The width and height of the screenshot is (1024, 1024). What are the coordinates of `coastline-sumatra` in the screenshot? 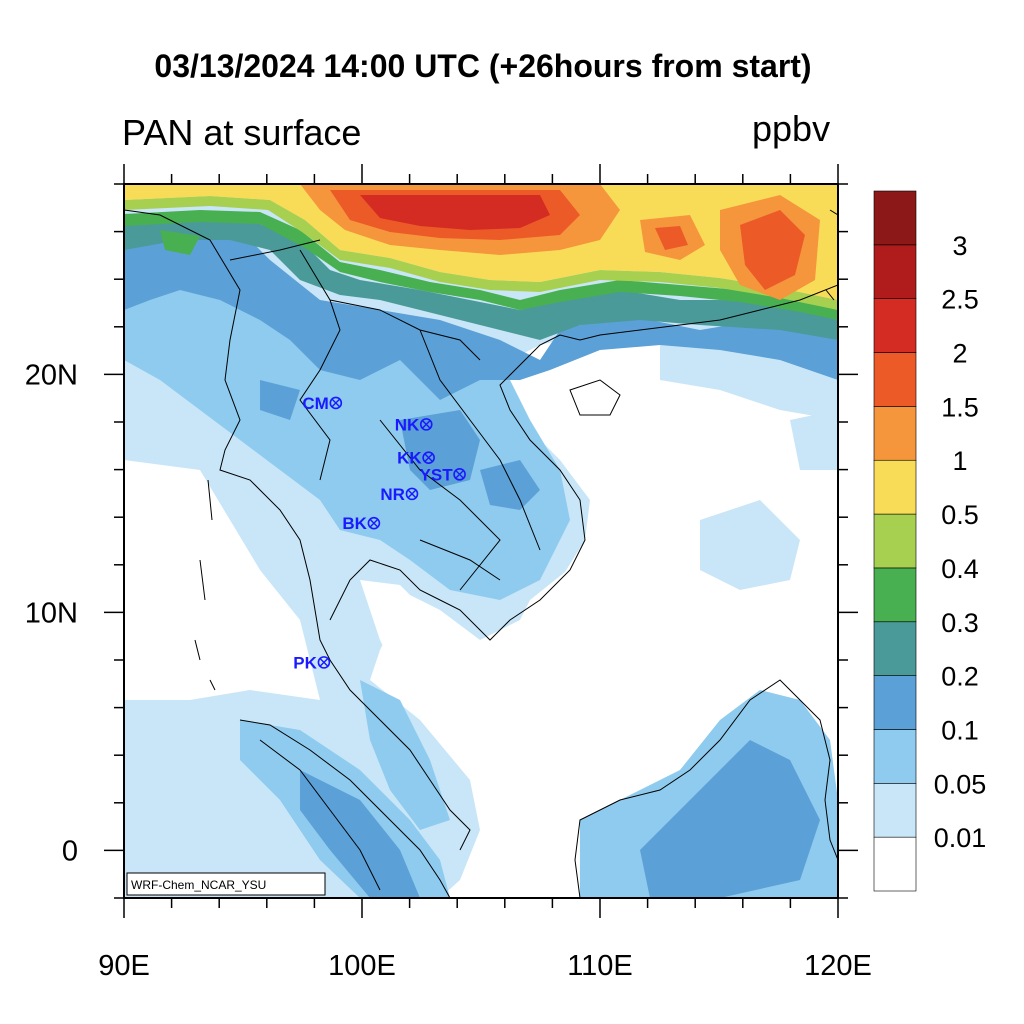 It's located at (345, 808).